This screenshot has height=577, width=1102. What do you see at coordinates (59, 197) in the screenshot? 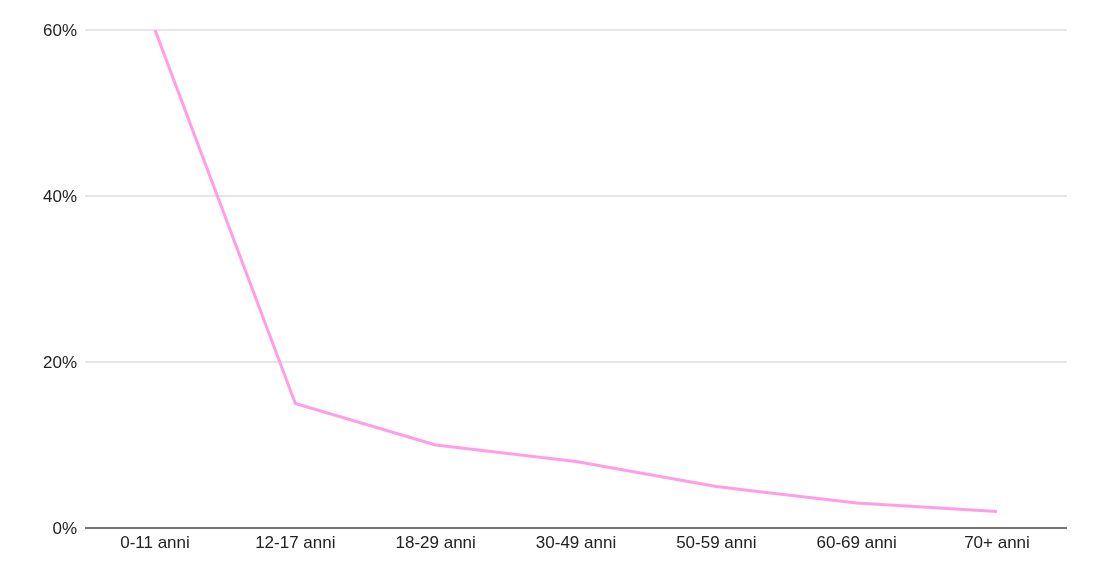
I see `y-tick-label: 40%` at bounding box center [59, 197].